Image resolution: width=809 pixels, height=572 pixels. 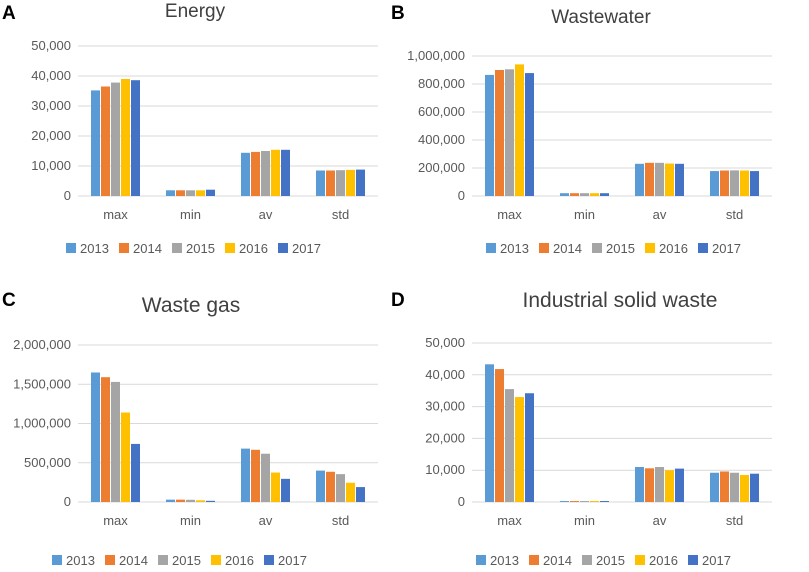 What do you see at coordinates (594, 501) in the screenshot?
I see `bar-min-2016` at bounding box center [594, 501].